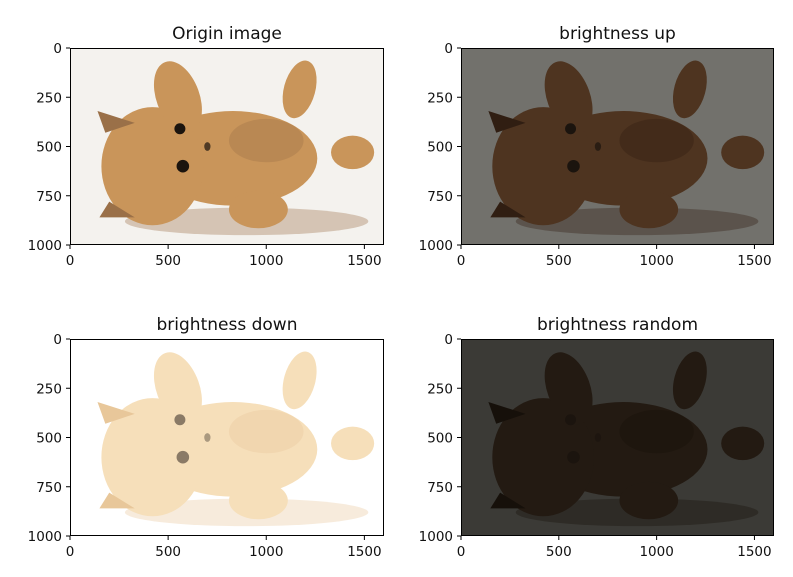 Image resolution: width=793 pixels, height=577 pixels. I want to click on panel-title: Origin image, so click(227, 34).